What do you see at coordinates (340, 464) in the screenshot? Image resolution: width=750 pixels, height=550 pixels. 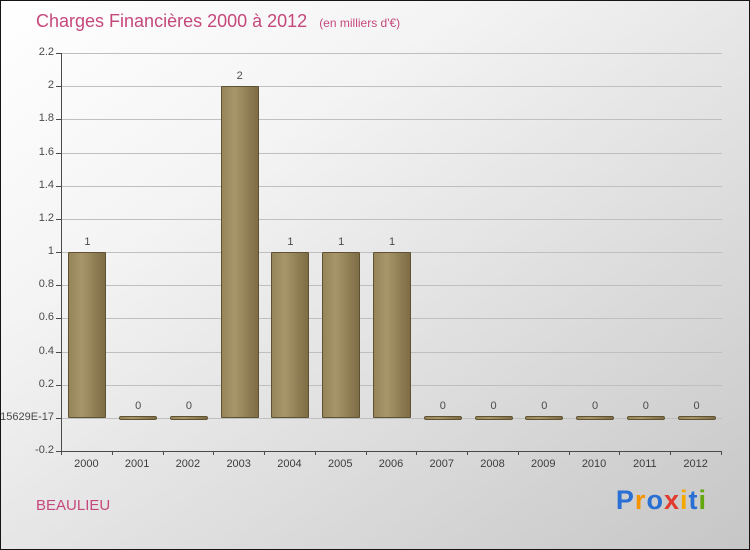 I see `x-tick-label: 2005` at bounding box center [340, 464].